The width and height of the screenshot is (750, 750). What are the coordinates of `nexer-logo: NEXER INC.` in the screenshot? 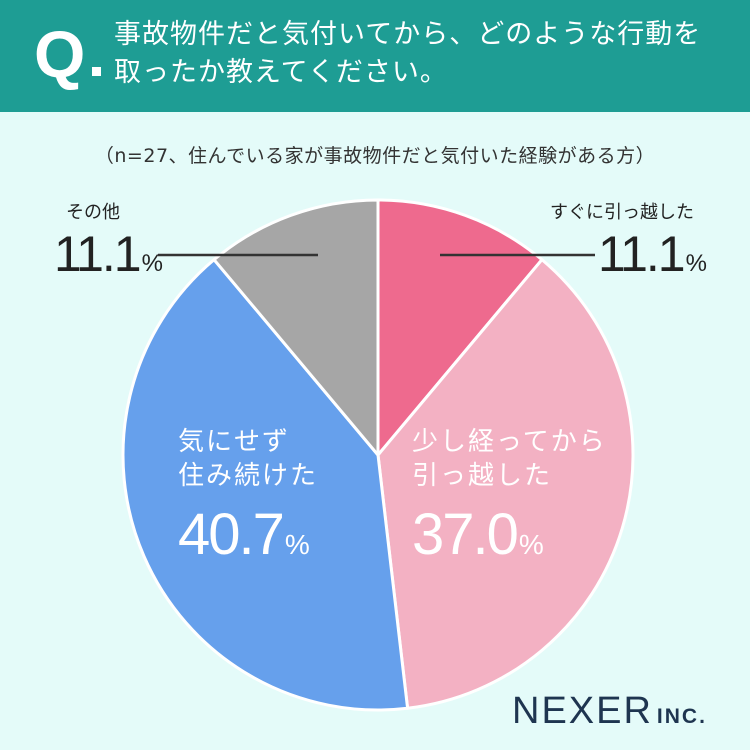 It's located at (609, 711).